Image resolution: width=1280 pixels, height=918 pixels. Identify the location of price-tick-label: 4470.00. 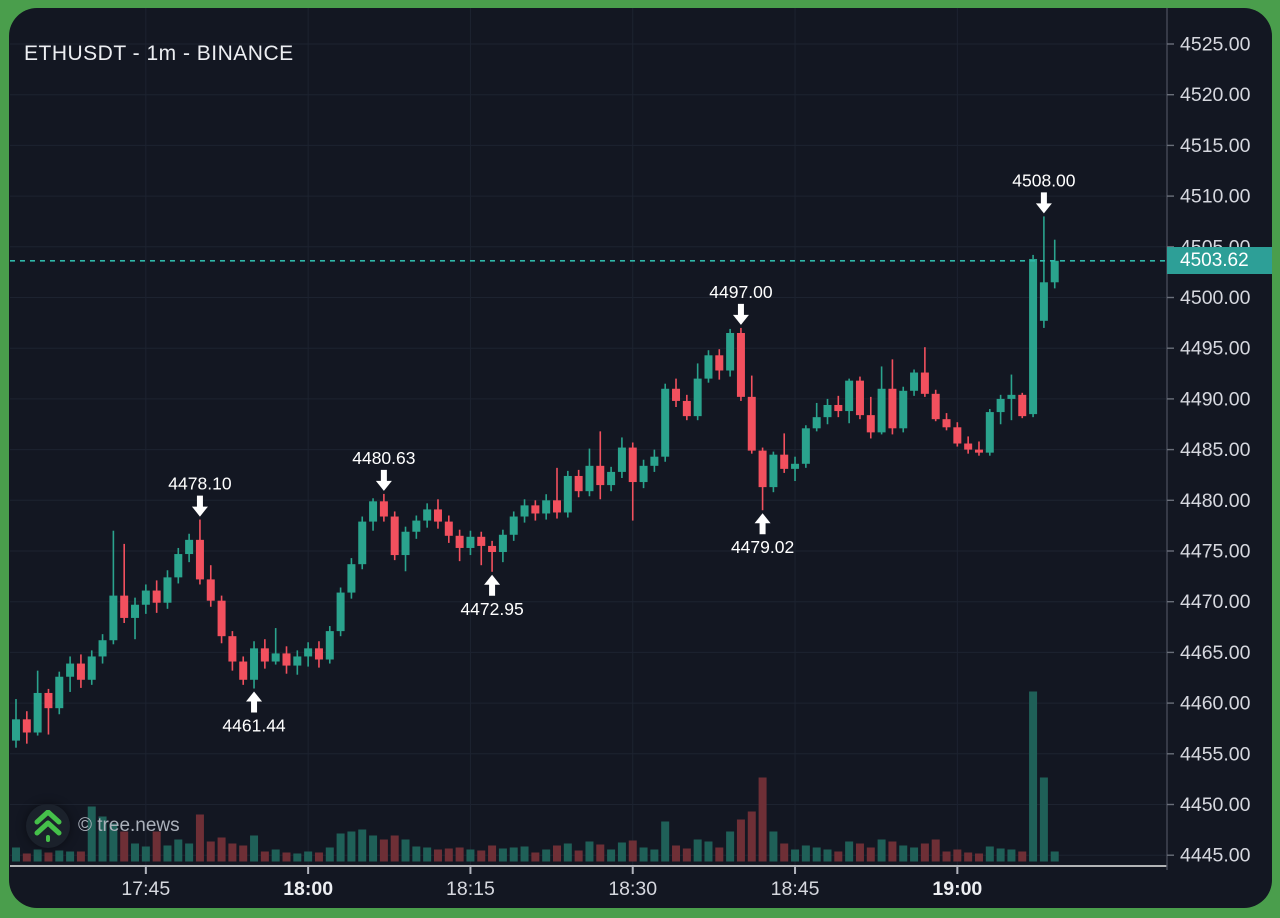
(1215, 602).